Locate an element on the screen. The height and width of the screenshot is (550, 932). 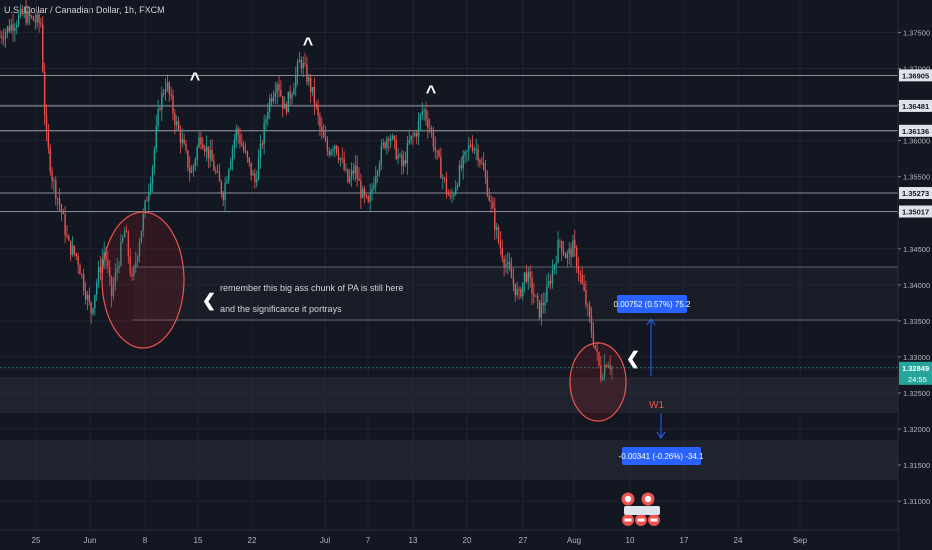
event-badge-flag is located at coordinates (628, 520).